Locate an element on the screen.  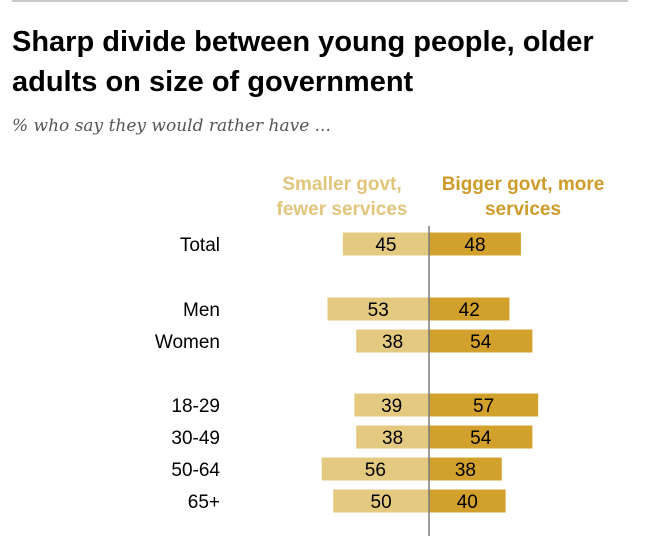
row-label-men: Men is located at coordinates (201, 310).